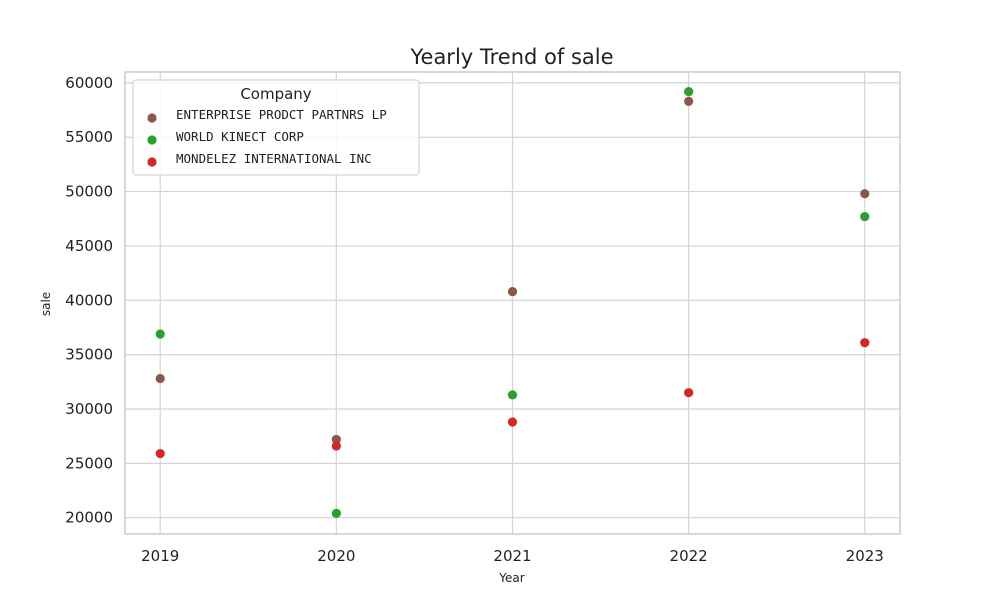 This screenshot has width=1000, height=600. Describe the element at coordinates (160, 556) in the screenshot. I see `x-tick-label: 2019` at that location.